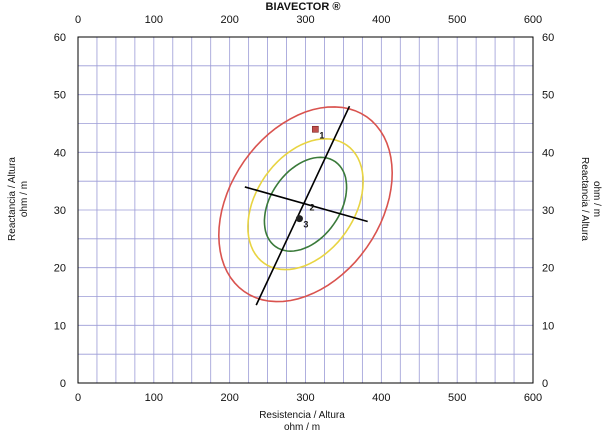 This screenshot has height=441, width=607. What do you see at coordinates (312, 207) in the screenshot?
I see `point-label-2: 2` at bounding box center [312, 207].